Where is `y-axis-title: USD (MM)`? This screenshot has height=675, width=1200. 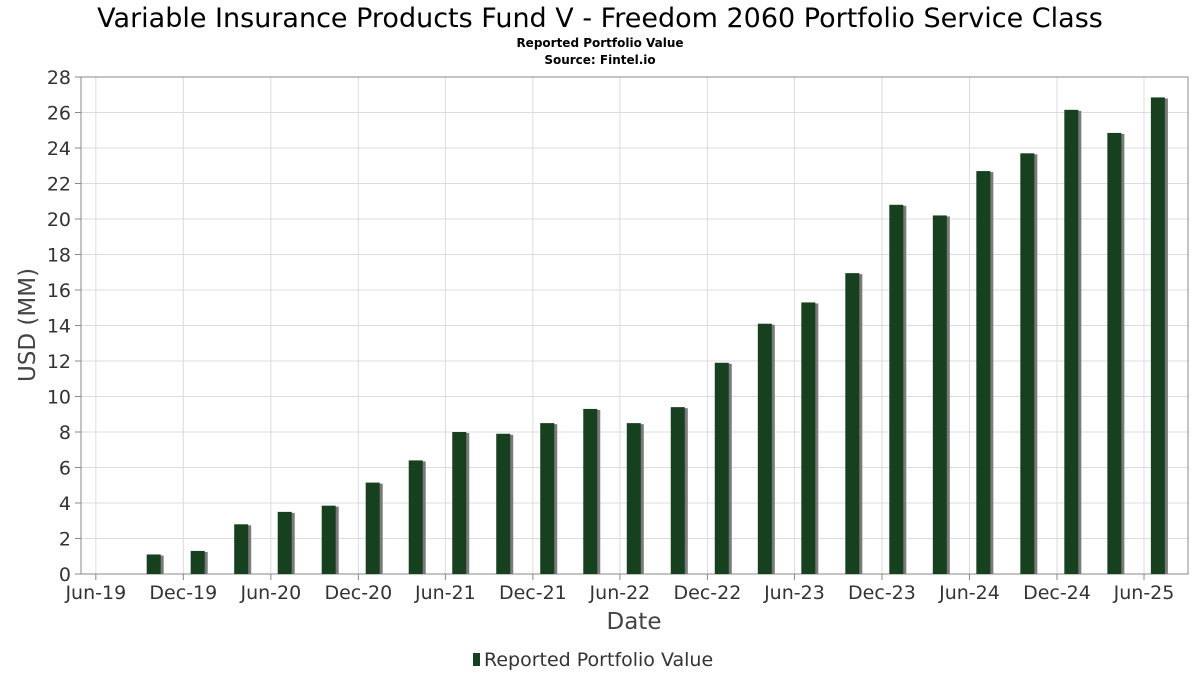 y-axis-title: USD (MM) is located at coordinates (28, 325).